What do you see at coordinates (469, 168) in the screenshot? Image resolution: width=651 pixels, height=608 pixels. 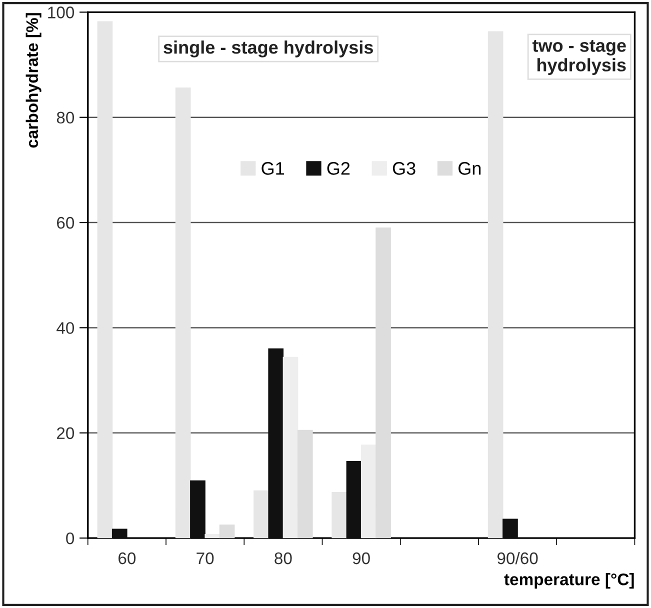 I see `legend-label: Gn` at bounding box center [469, 168].